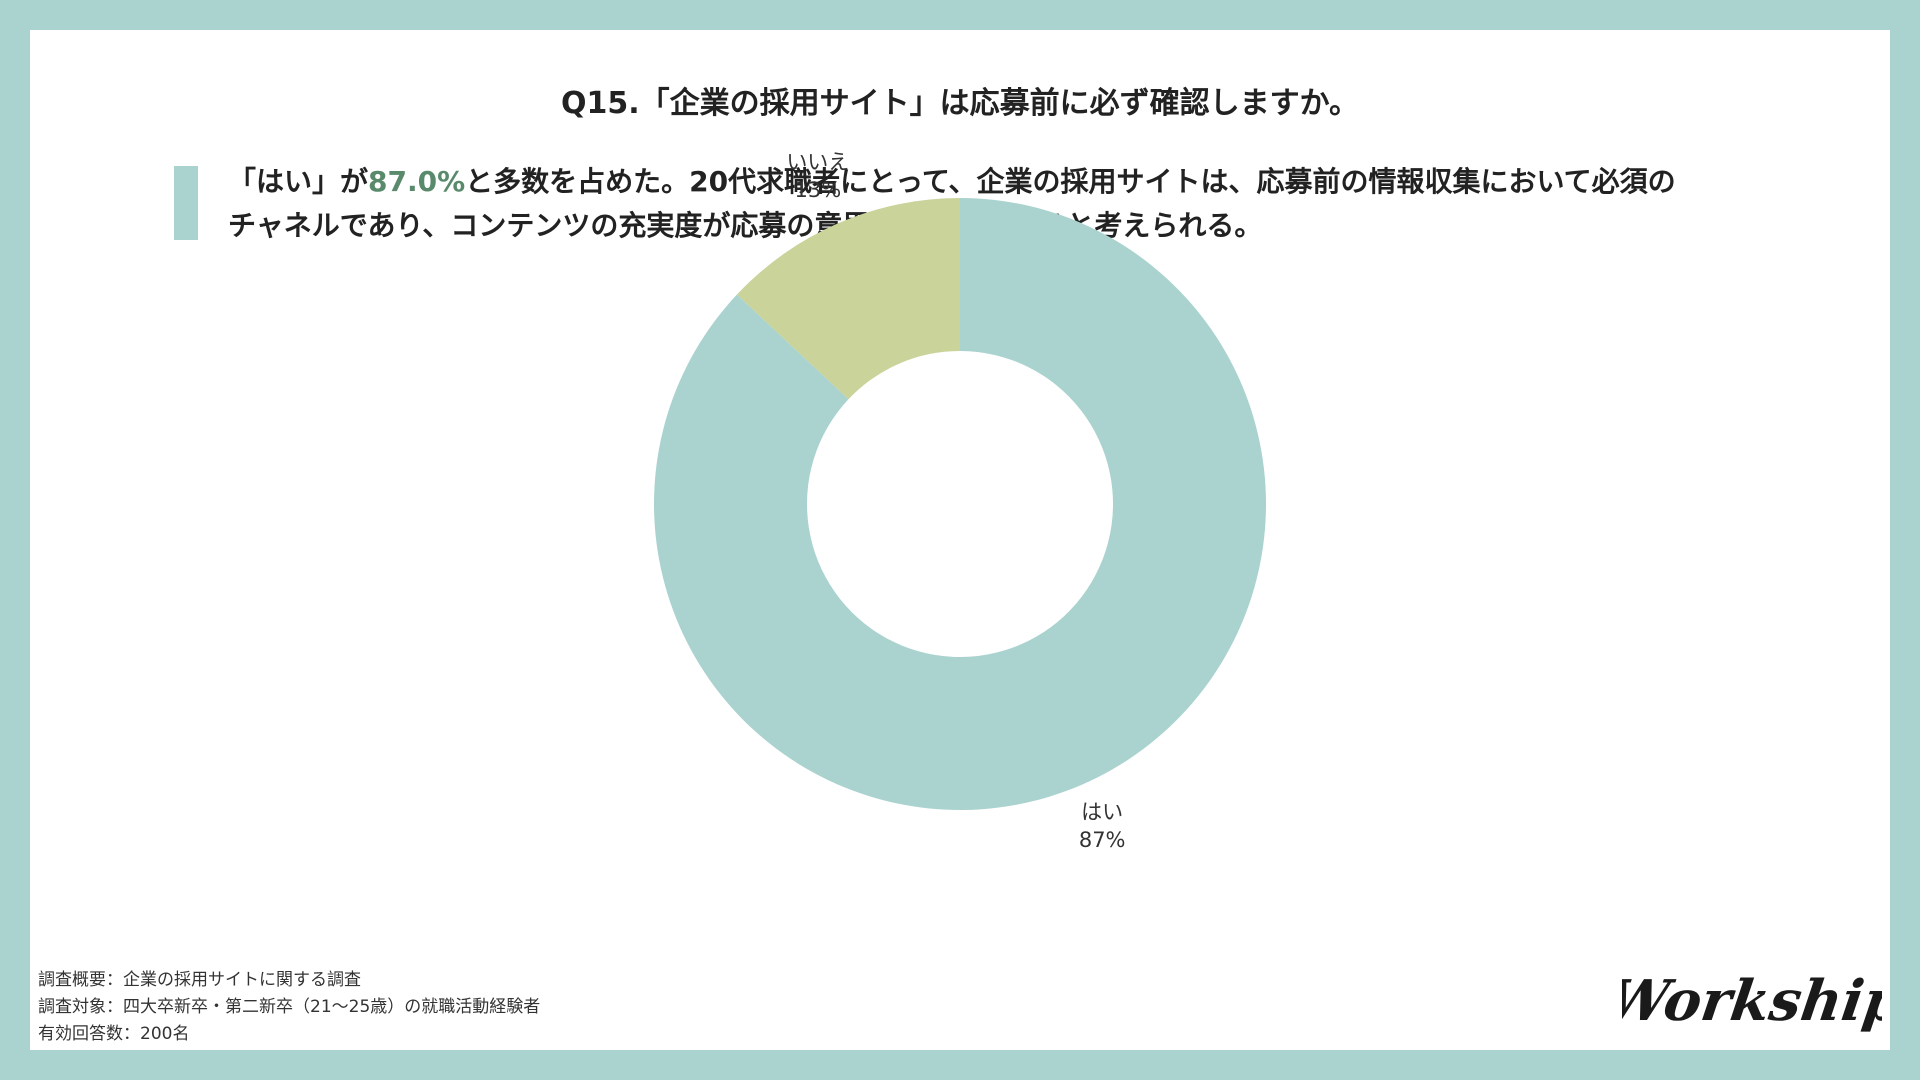 The image size is (1920, 1080). I want to click on workship-logo: Workship, so click(1752, 1001).